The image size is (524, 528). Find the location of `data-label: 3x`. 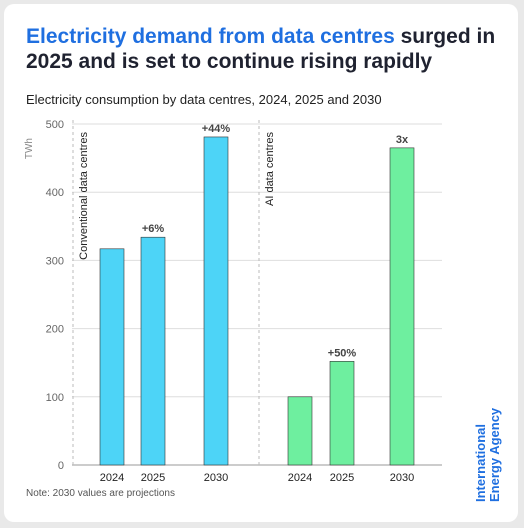

data-label: 3x is located at coordinates (402, 140).